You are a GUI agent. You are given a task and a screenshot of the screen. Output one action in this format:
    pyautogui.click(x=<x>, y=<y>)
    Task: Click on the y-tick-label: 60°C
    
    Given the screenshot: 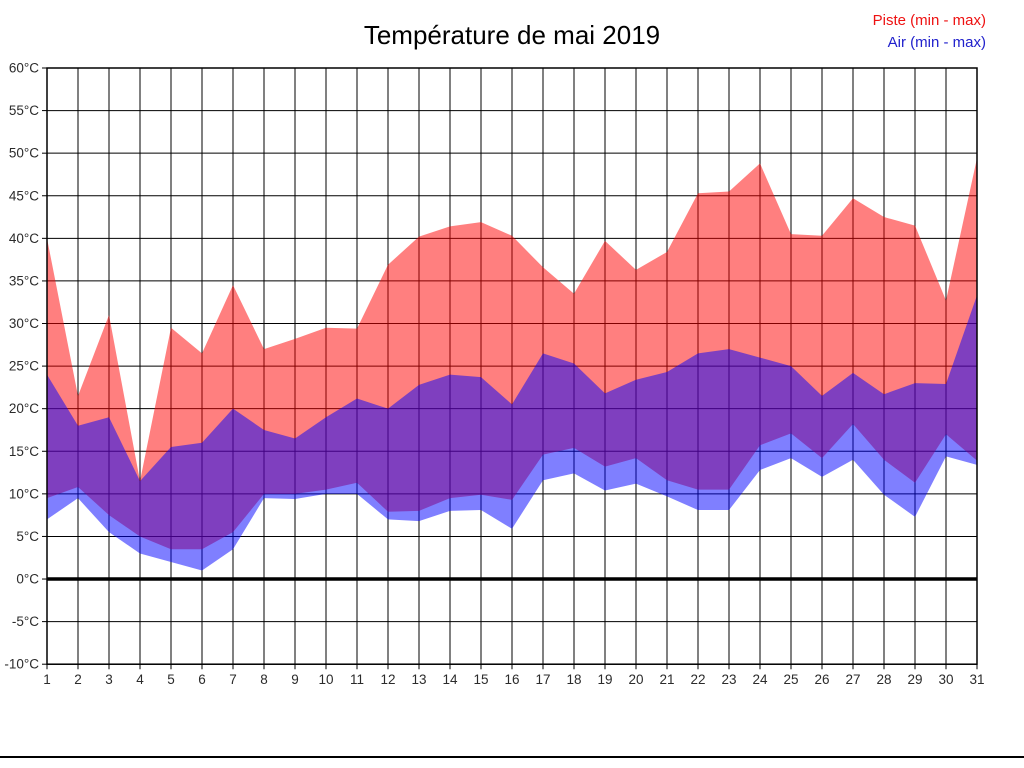 What is the action you would take?
    pyautogui.click(x=24, y=68)
    